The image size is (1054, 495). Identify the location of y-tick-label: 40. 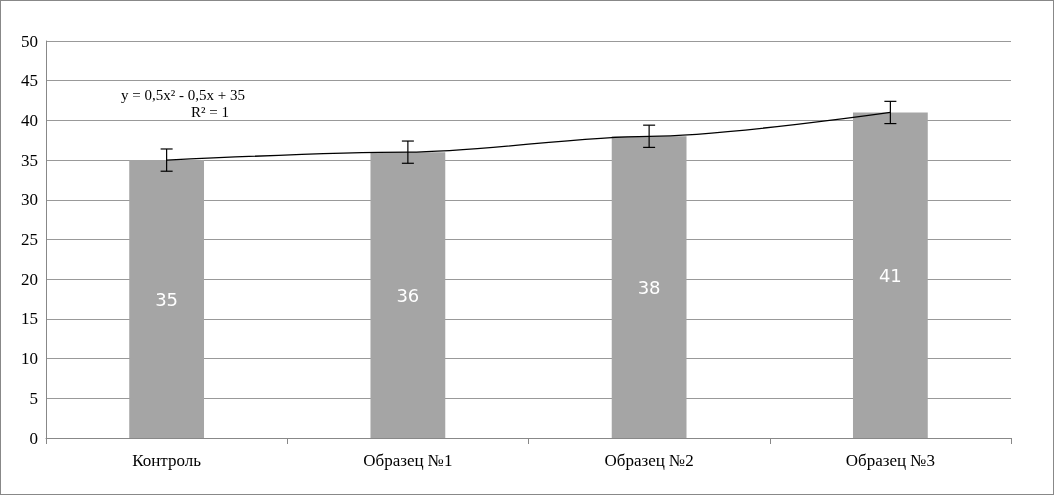
(29, 120).